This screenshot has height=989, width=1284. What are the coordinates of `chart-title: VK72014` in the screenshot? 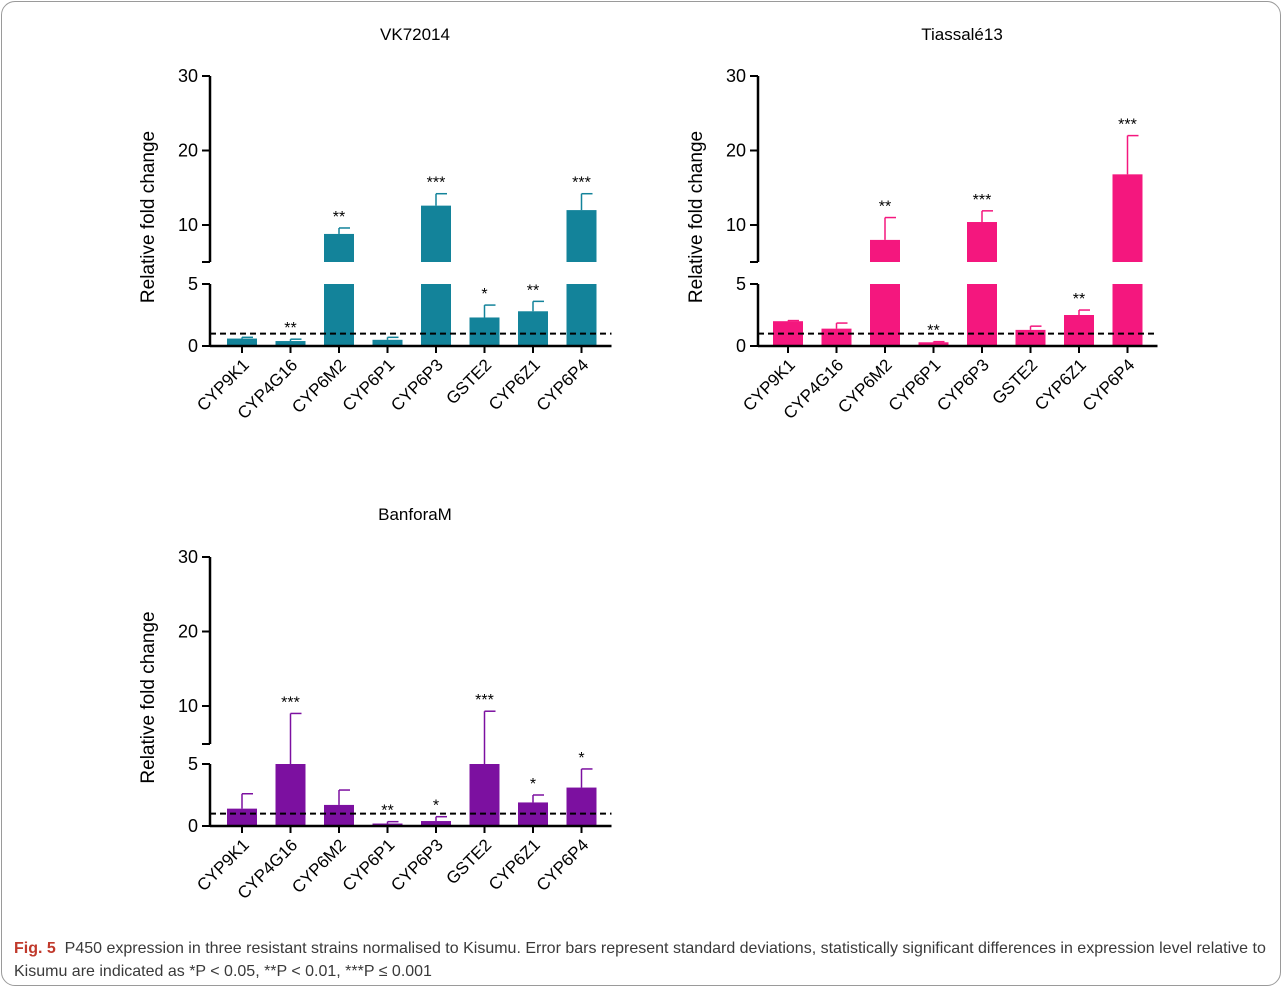 It's located at (415, 34).